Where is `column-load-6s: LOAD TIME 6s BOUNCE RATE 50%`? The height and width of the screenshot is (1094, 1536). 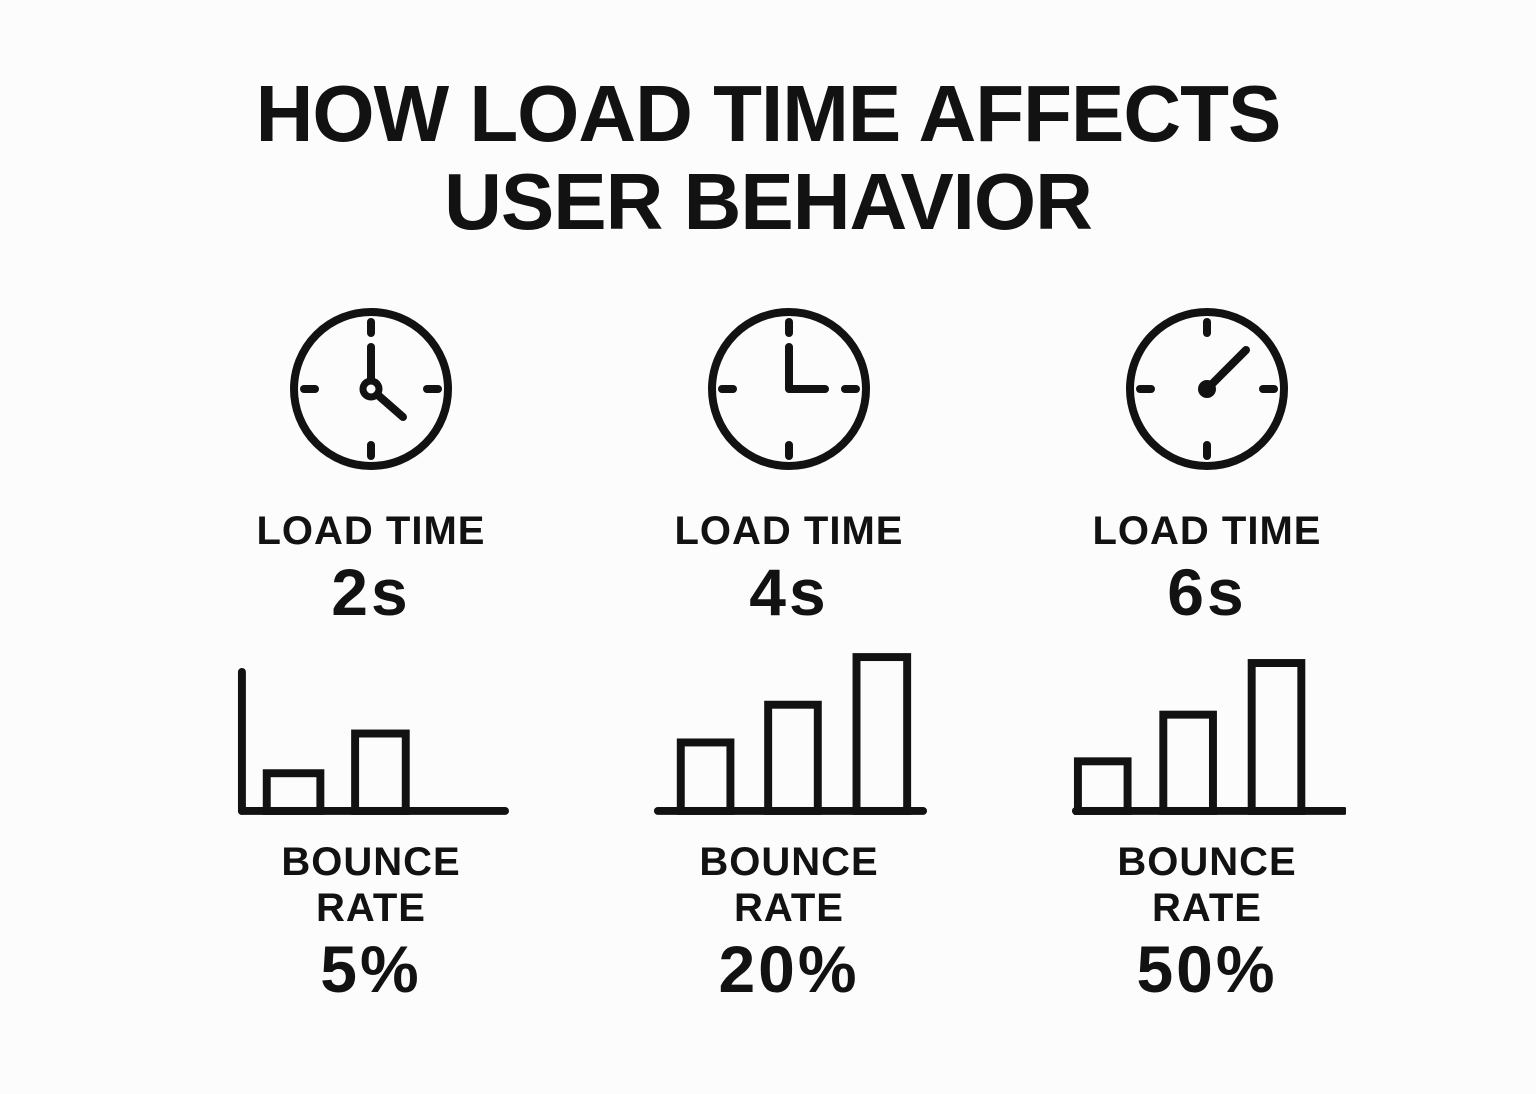 column-load-6s: LOAD TIME 6s BOUNCE RATE 50% is located at coordinates (1207, 654).